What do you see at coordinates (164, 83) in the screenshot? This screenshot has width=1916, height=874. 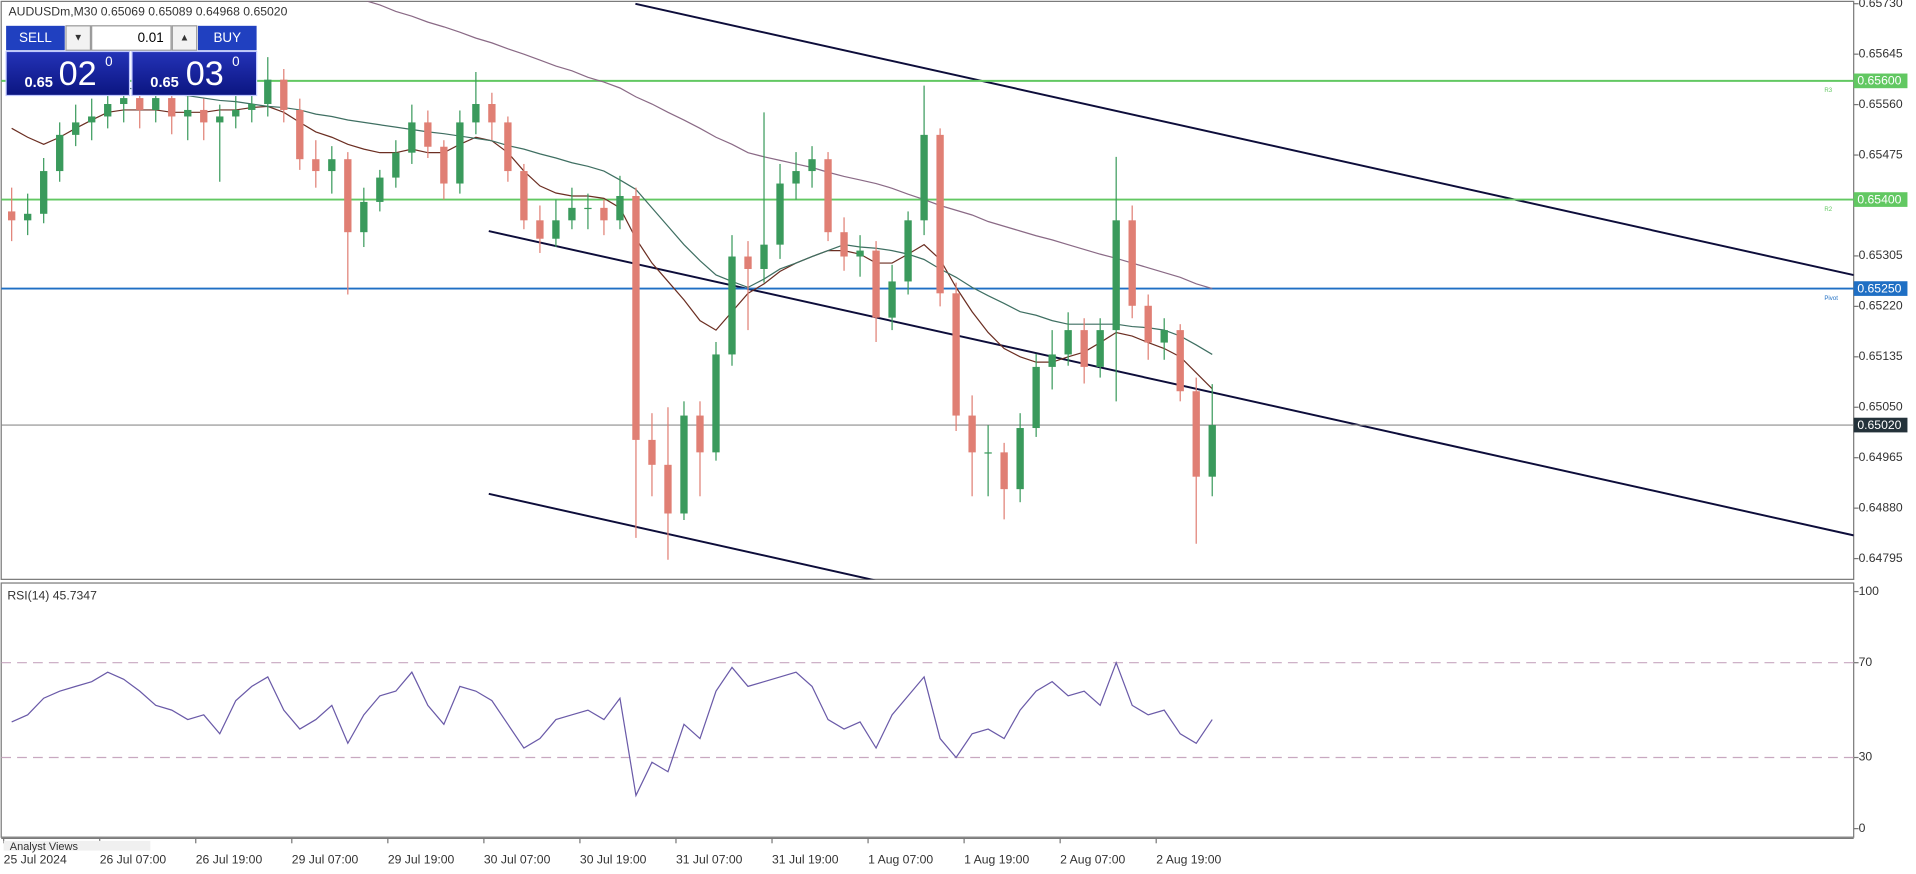 I see `ask-big: 0.65` at bounding box center [164, 83].